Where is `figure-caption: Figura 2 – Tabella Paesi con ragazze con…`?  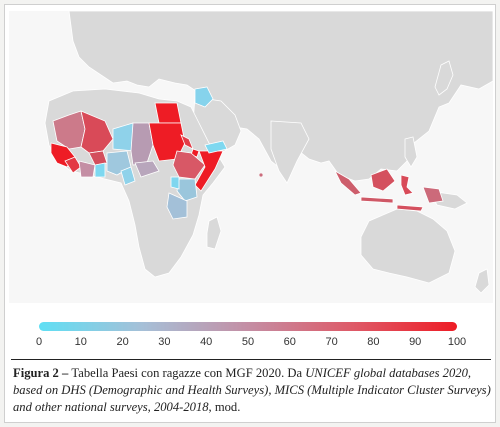
figure-caption: Figura 2 – Tabella Paesi con ragazze con… is located at coordinates (253, 390).